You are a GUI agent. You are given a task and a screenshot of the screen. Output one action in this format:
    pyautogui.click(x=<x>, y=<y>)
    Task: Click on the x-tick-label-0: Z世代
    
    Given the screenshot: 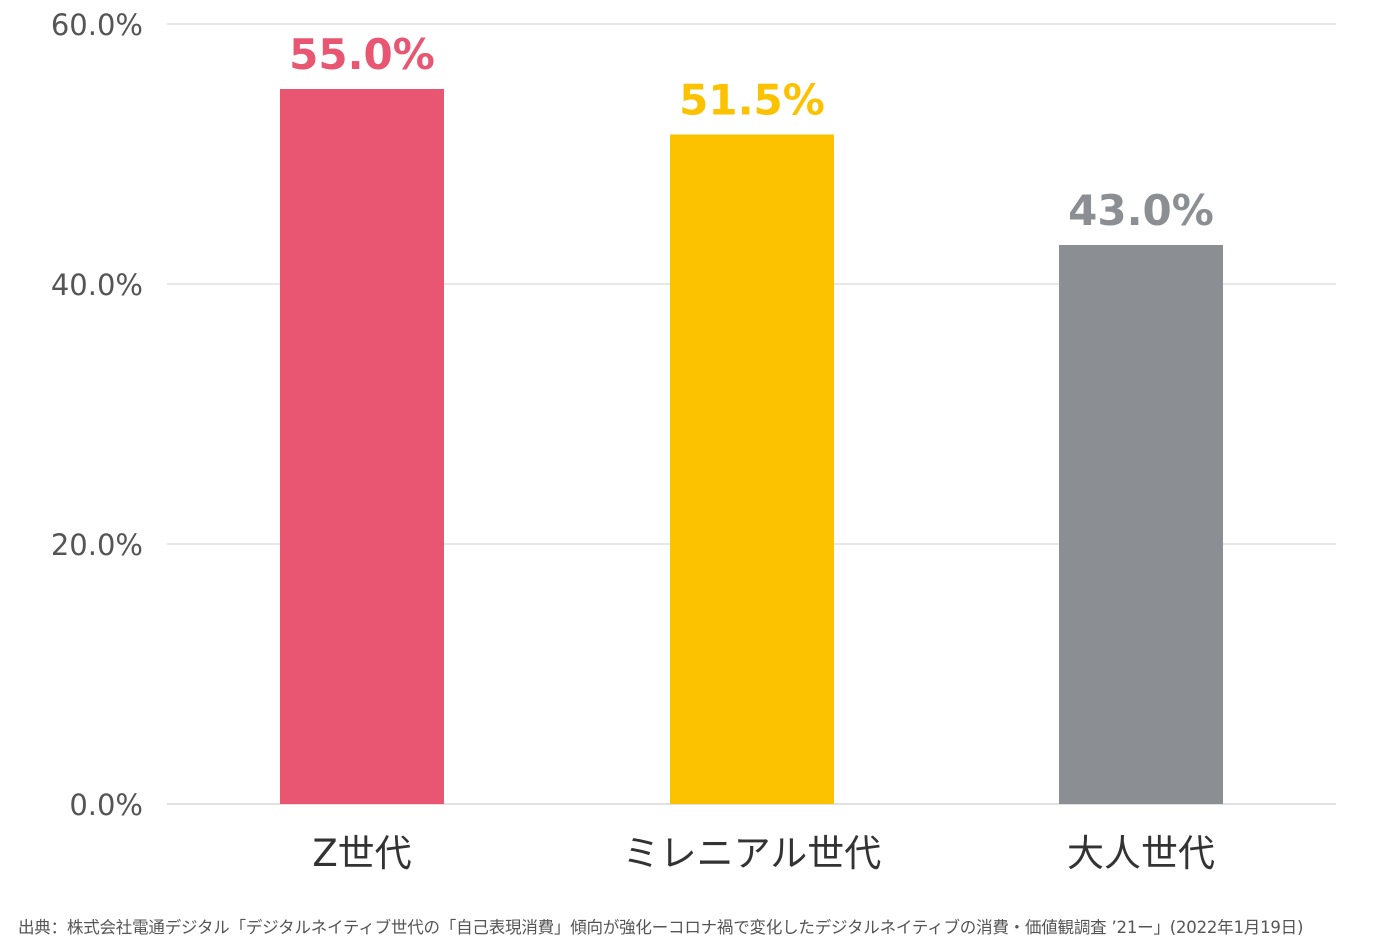 What is the action you would take?
    pyautogui.click(x=361, y=853)
    